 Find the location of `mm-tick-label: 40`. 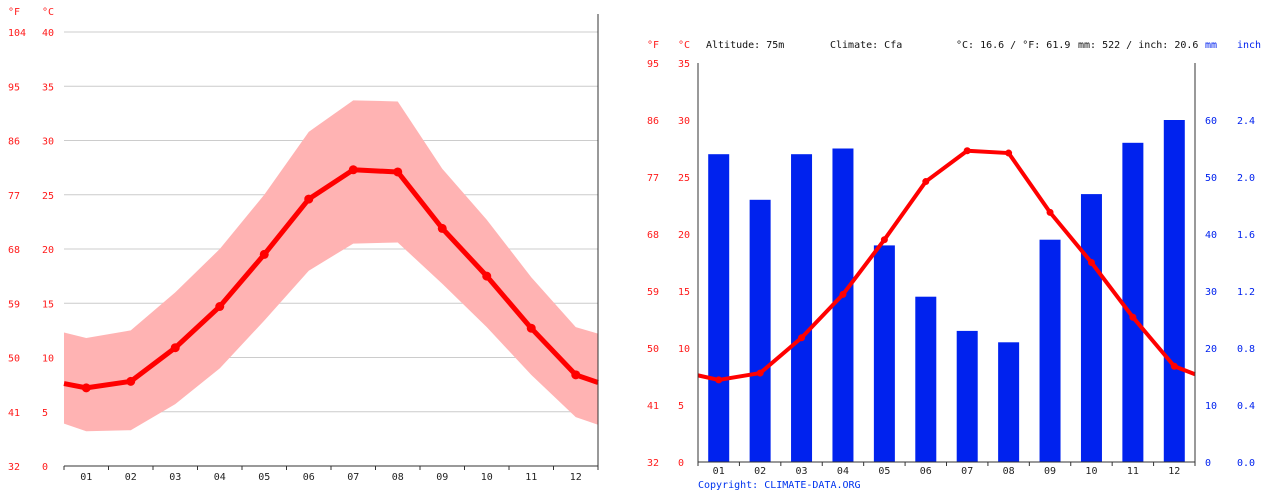

mm-tick-label: 40 is located at coordinates (1211, 235).